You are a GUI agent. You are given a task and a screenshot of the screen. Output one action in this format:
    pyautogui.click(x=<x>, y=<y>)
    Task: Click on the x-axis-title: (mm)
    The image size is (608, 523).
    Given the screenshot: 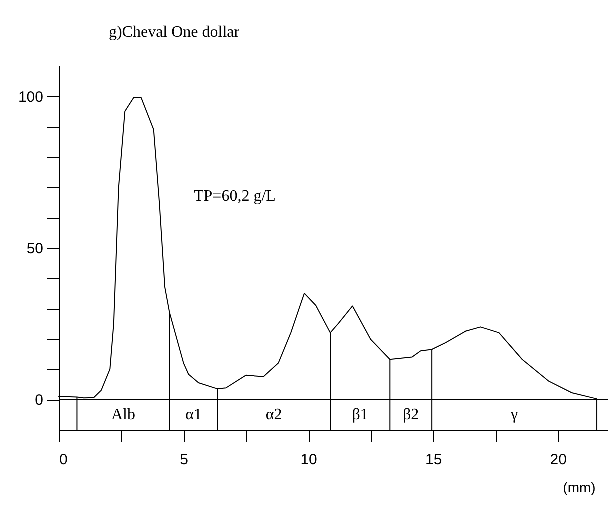 What is the action you would take?
    pyautogui.click(x=579, y=488)
    